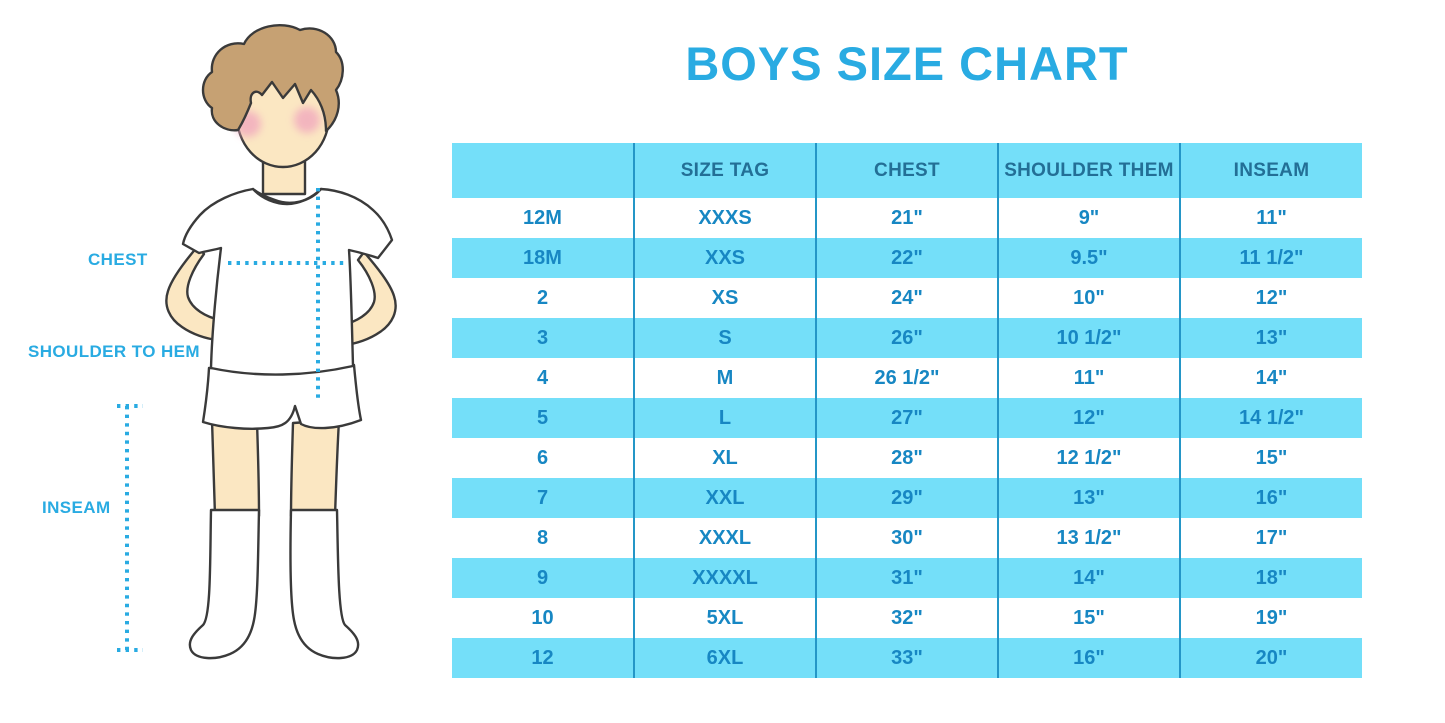 The image size is (1445, 723). I want to click on table-row: 10 5XL 32" 15" 19", so click(907, 618).